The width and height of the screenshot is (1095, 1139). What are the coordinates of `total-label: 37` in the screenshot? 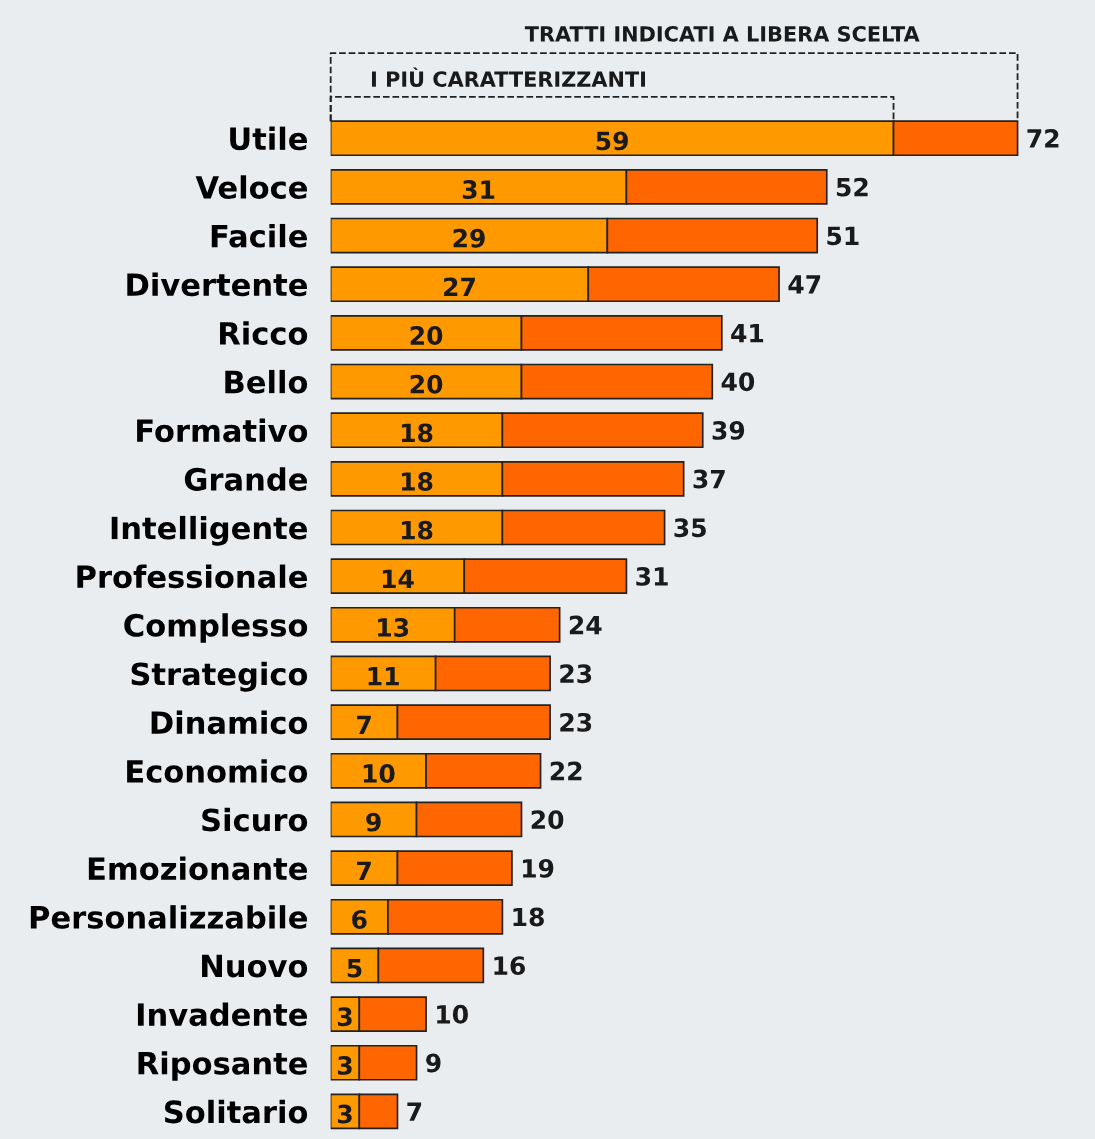 It's located at (709, 479).